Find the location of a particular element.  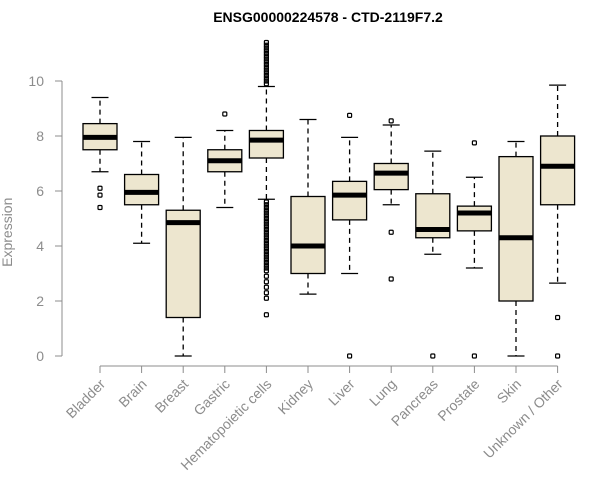

x-tick-label: Kidney is located at coordinates (296, 397).